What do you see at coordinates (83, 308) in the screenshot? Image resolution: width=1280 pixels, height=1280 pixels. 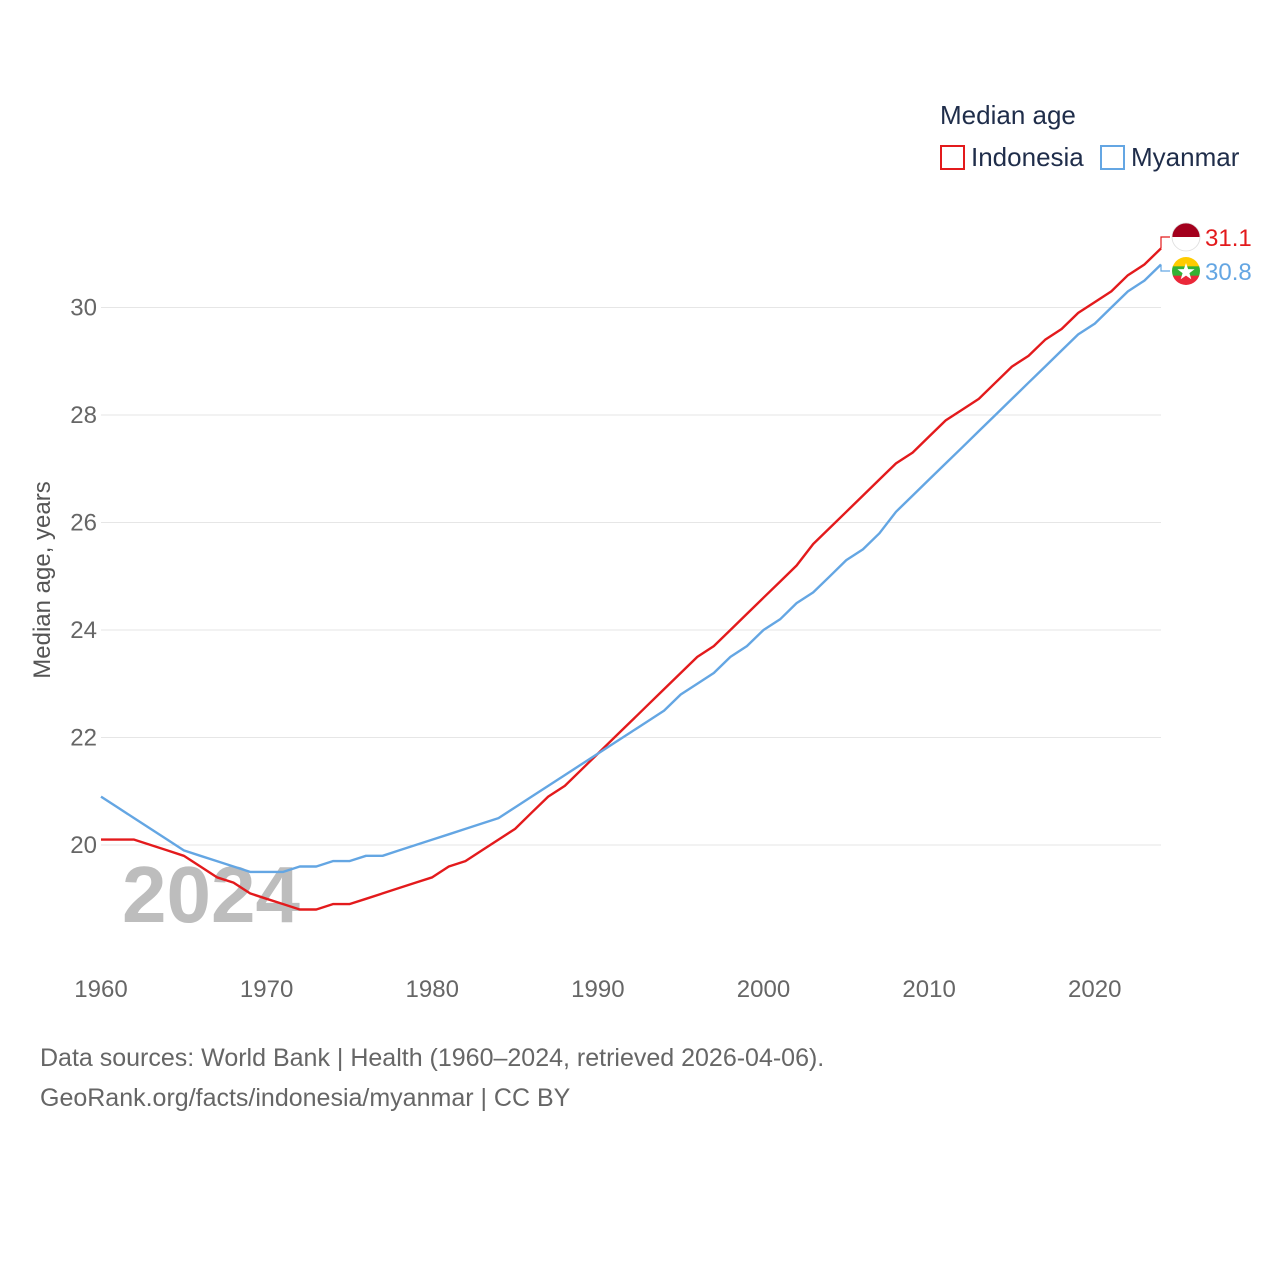 I see `y-tick-label-30: 30` at bounding box center [83, 308].